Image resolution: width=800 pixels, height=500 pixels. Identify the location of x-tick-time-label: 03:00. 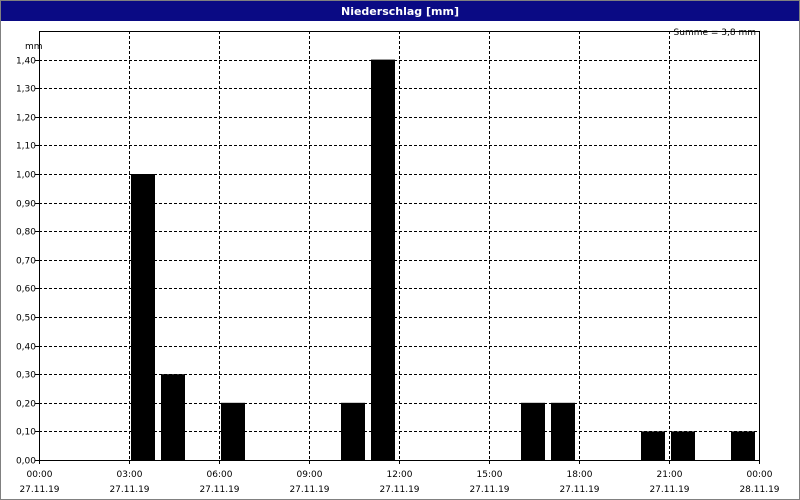
(130, 475).